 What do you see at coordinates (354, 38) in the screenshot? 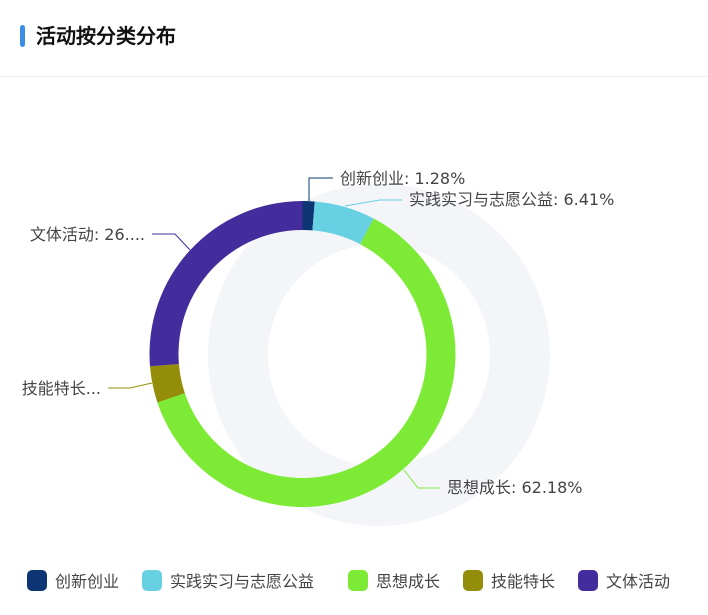
I see `card-header: 活动按分类分布` at bounding box center [354, 38].